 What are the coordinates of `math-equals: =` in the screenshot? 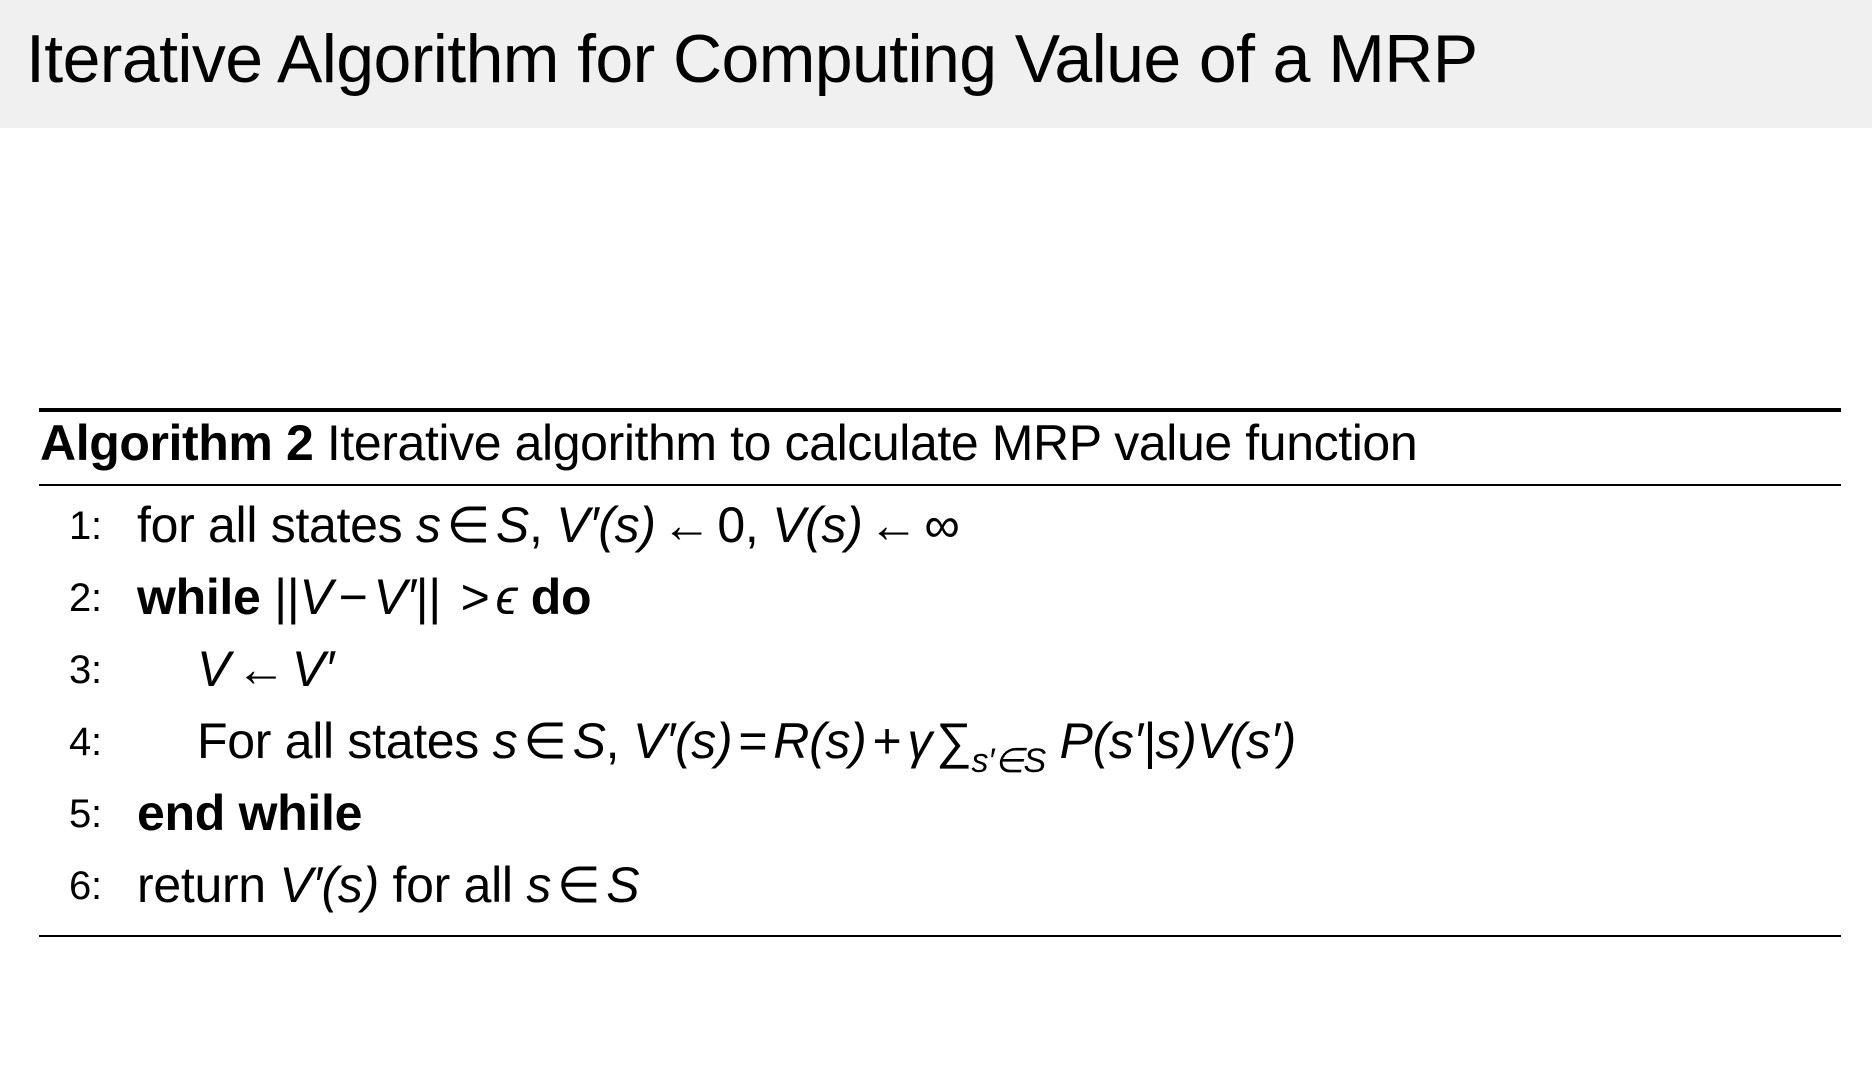 It's located at (753, 741).